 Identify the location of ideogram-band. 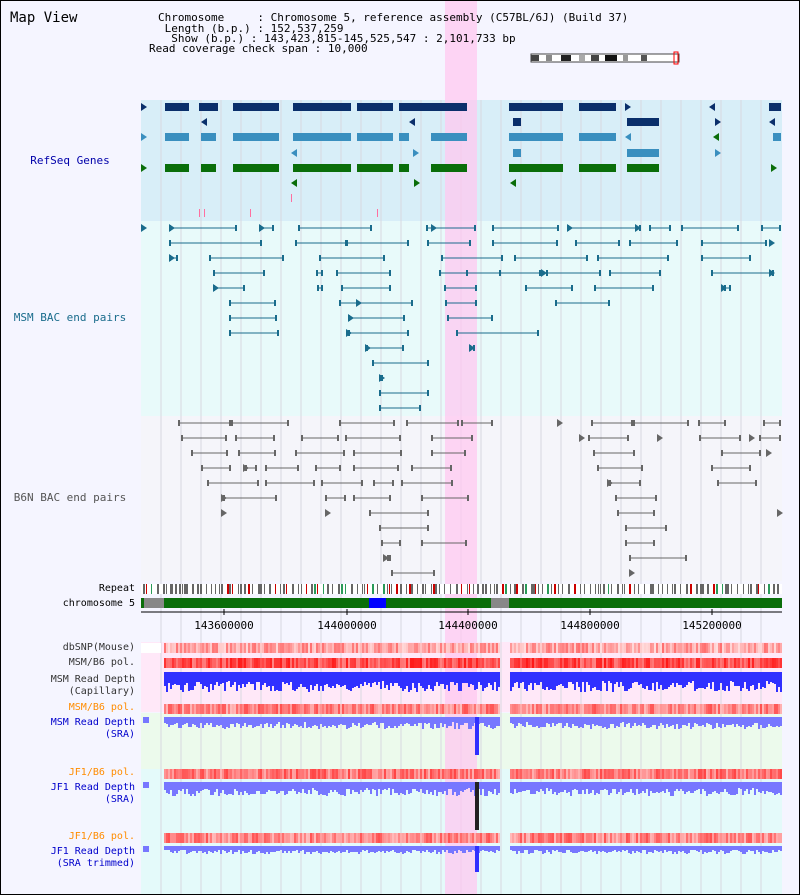
(595, 58).